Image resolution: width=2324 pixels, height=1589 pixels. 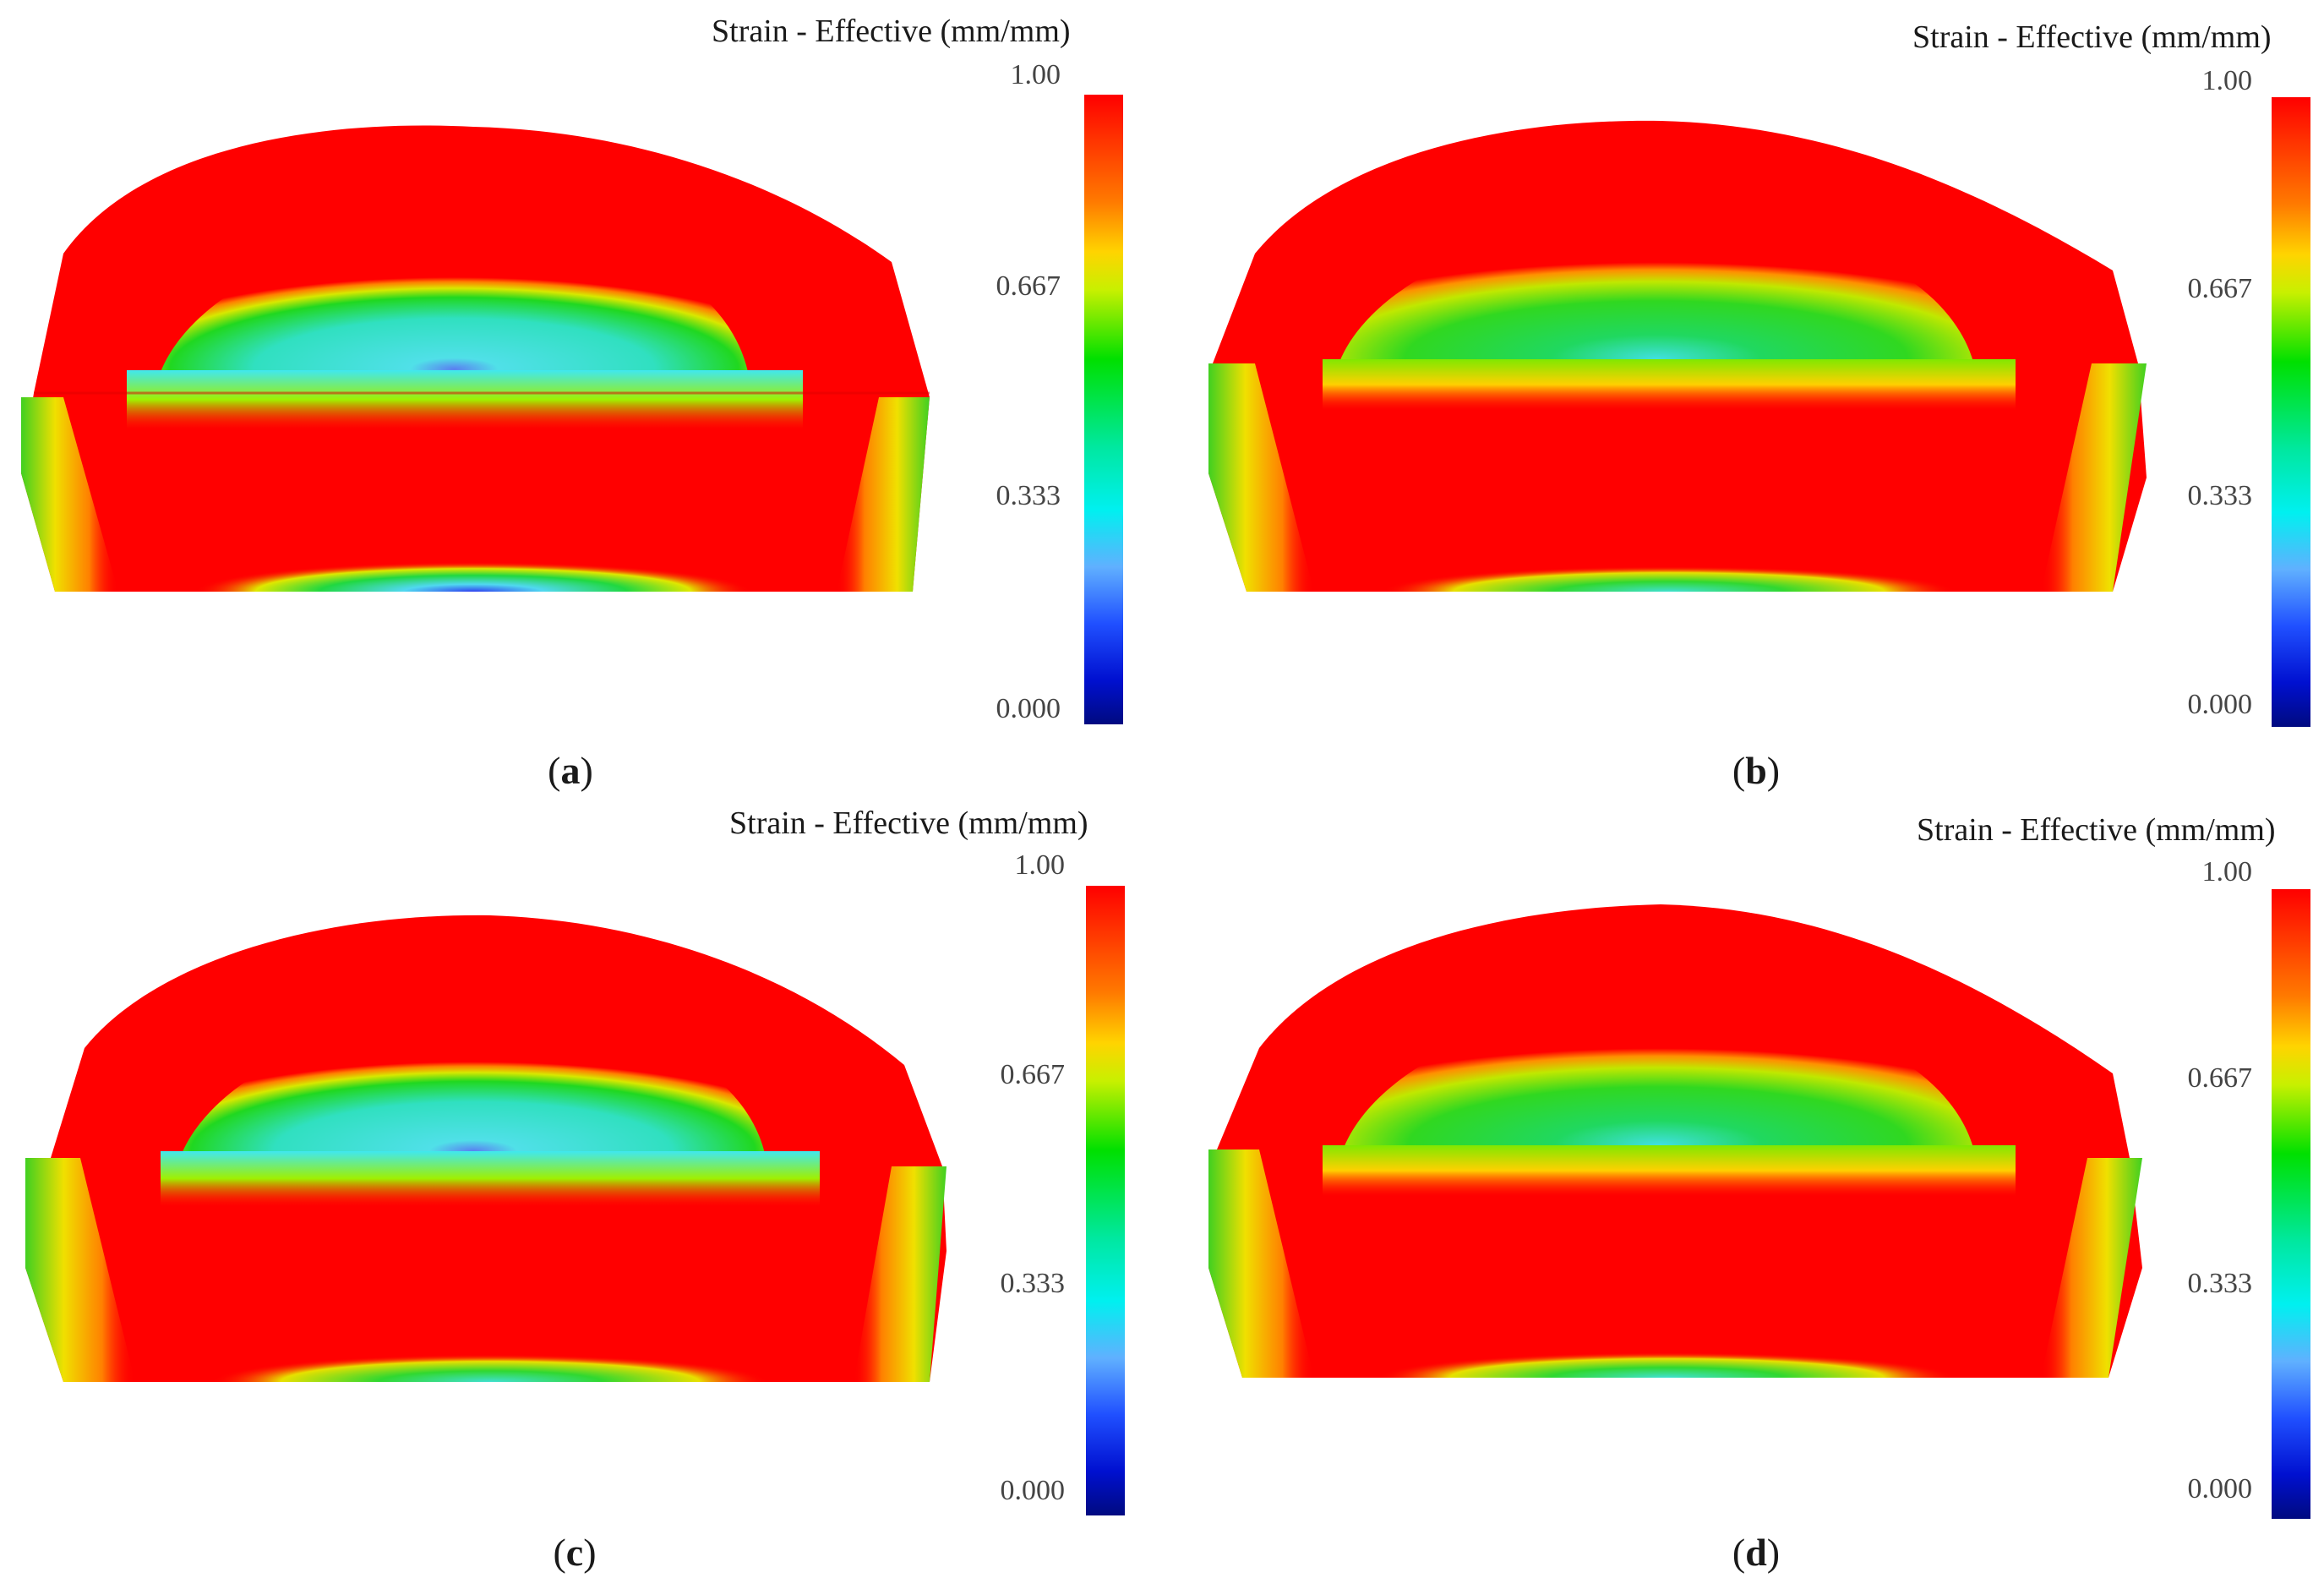 What do you see at coordinates (1756, 1552) in the screenshot?
I see `caption-d: (d)` at bounding box center [1756, 1552].